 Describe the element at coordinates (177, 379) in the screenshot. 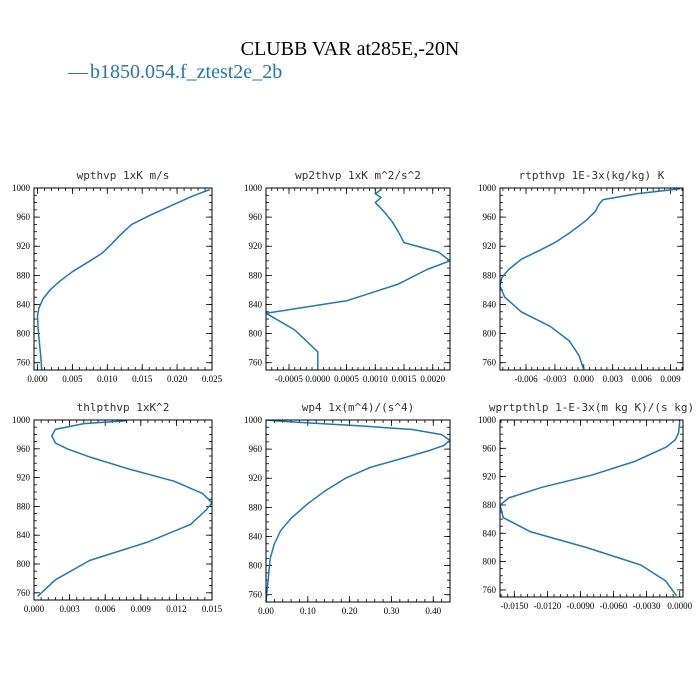

I see `x-tick-label: 0.020` at that location.